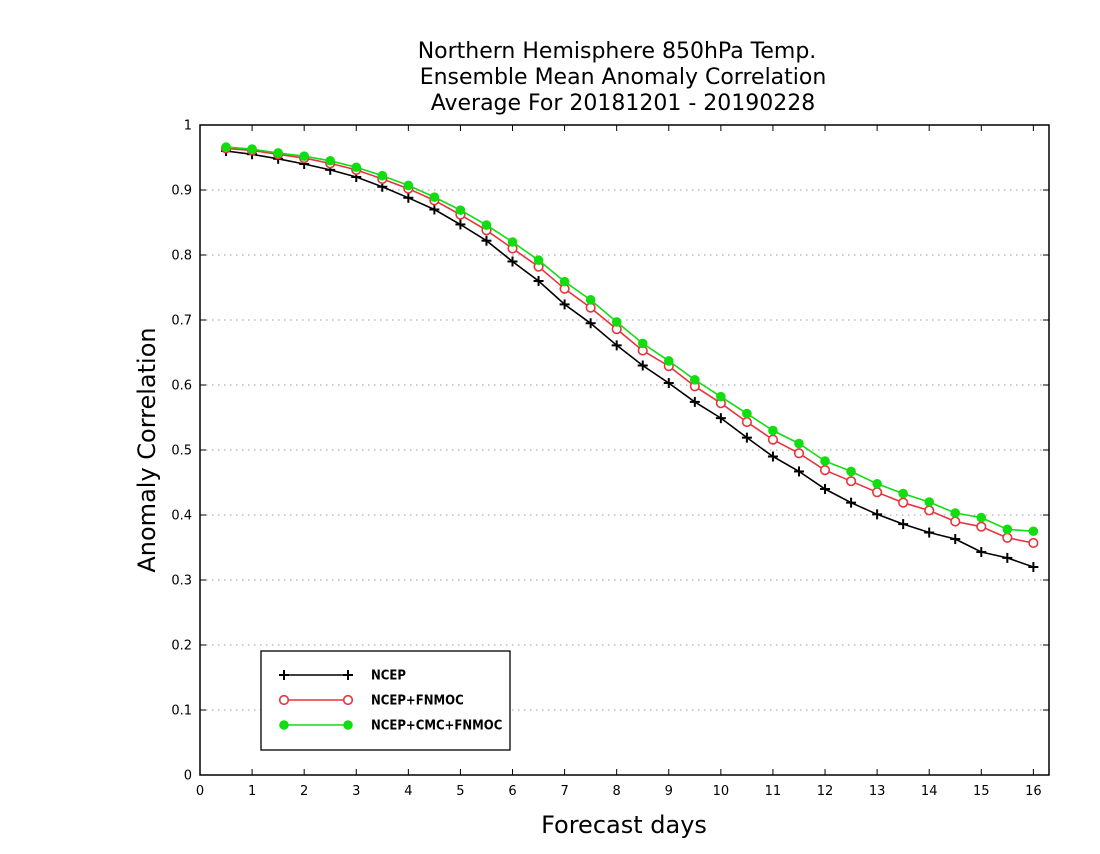  I want to click on legend-item: NCEP+CMC+FNMOC, so click(390, 726).